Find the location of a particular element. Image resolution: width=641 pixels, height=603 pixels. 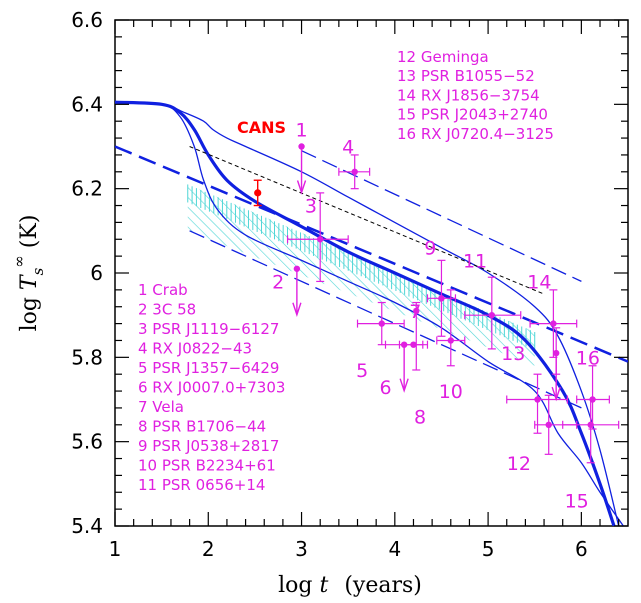

point-label-15: 15 is located at coordinates (577, 502).